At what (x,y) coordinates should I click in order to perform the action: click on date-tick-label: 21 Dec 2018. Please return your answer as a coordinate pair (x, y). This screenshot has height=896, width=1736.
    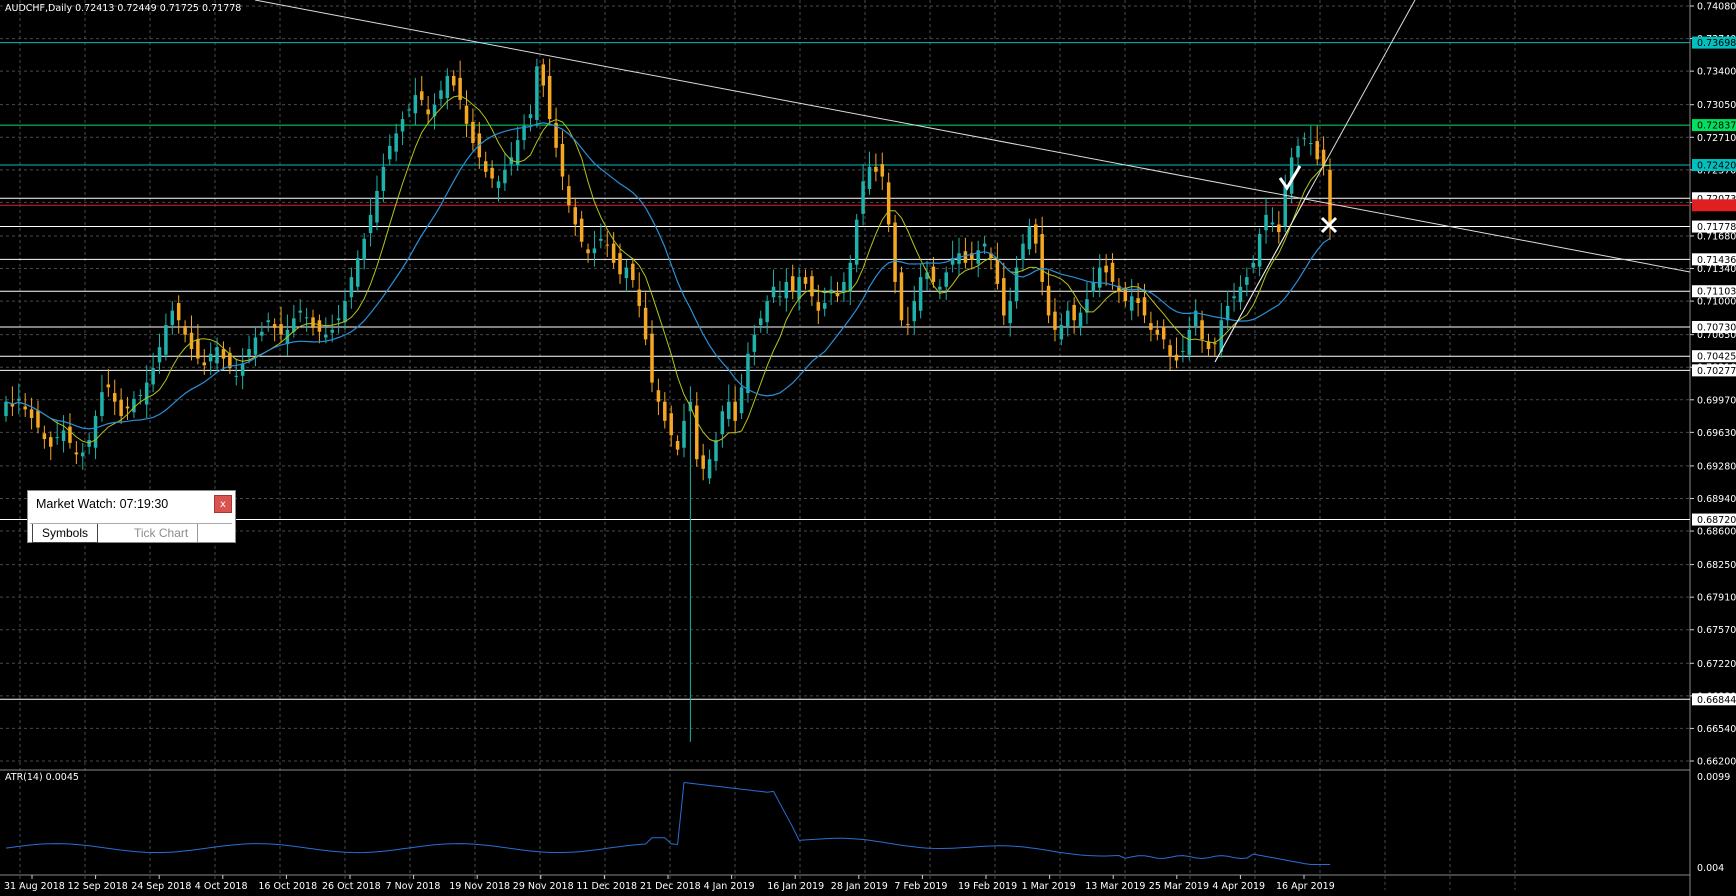
    Looking at the image, I should click on (670, 886).